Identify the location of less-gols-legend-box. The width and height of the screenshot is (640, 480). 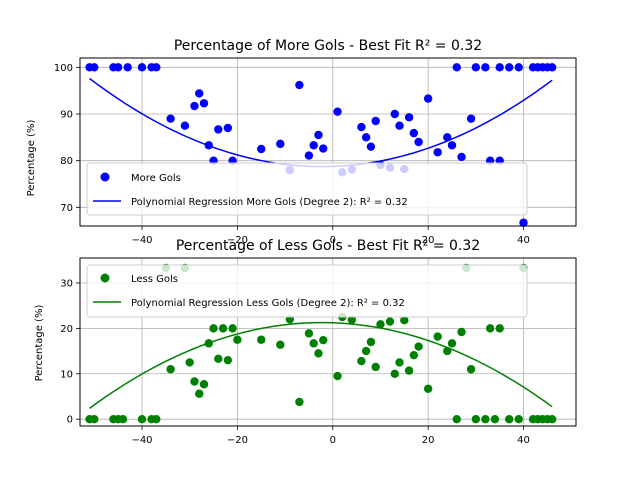
(307, 291).